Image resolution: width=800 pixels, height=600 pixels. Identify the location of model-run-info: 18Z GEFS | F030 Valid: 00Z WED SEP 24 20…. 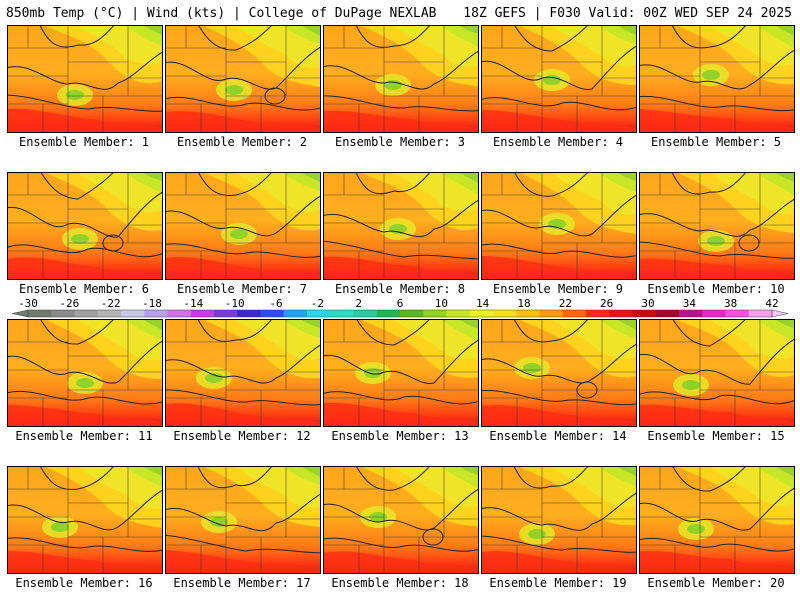
(627, 13).